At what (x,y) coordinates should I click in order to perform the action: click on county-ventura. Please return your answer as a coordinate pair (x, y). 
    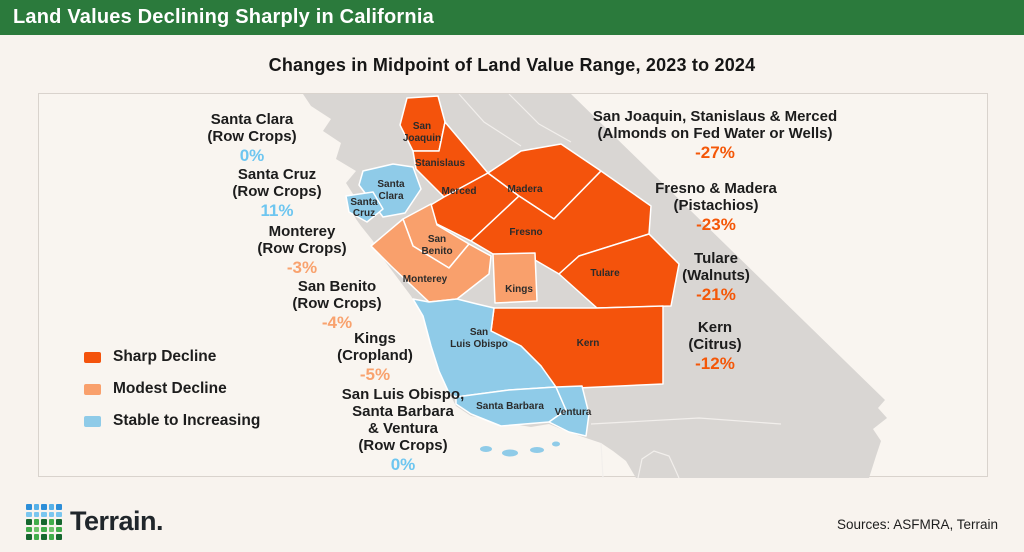
    Looking at the image, I should click on (569, 411).